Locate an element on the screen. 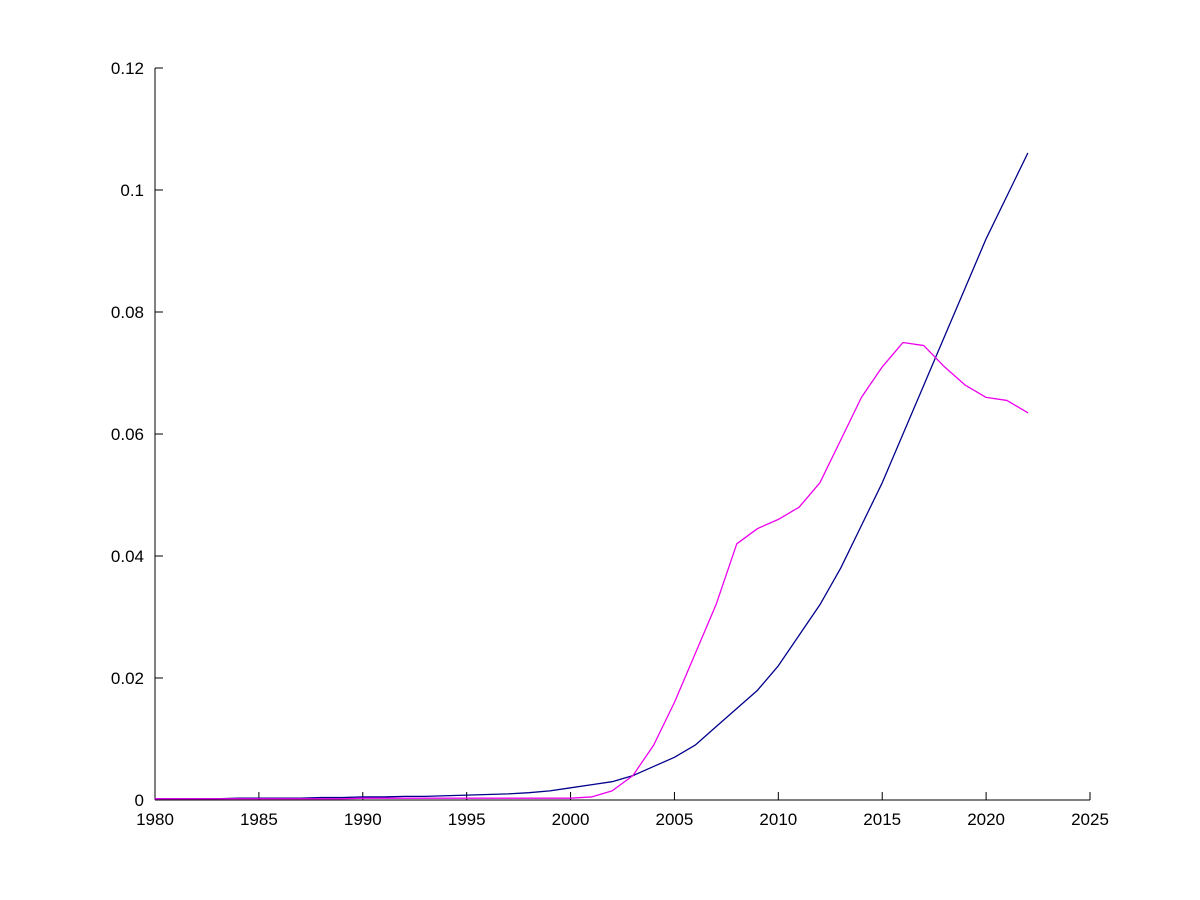 Image resolution: width=1200 pixels, height=900 pixels. y-tick-label: 0.08 is located at coordinates (127, 312).